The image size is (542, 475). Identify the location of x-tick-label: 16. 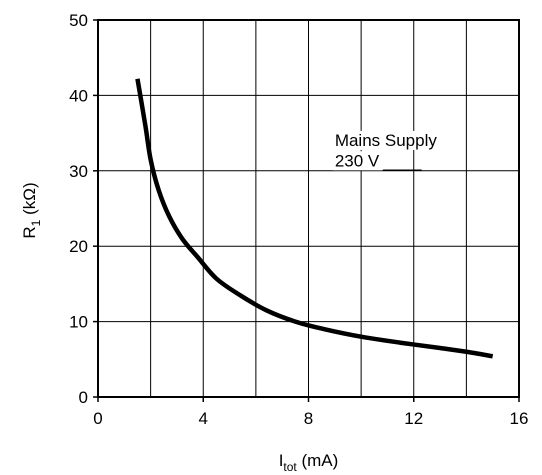
(519, 418).